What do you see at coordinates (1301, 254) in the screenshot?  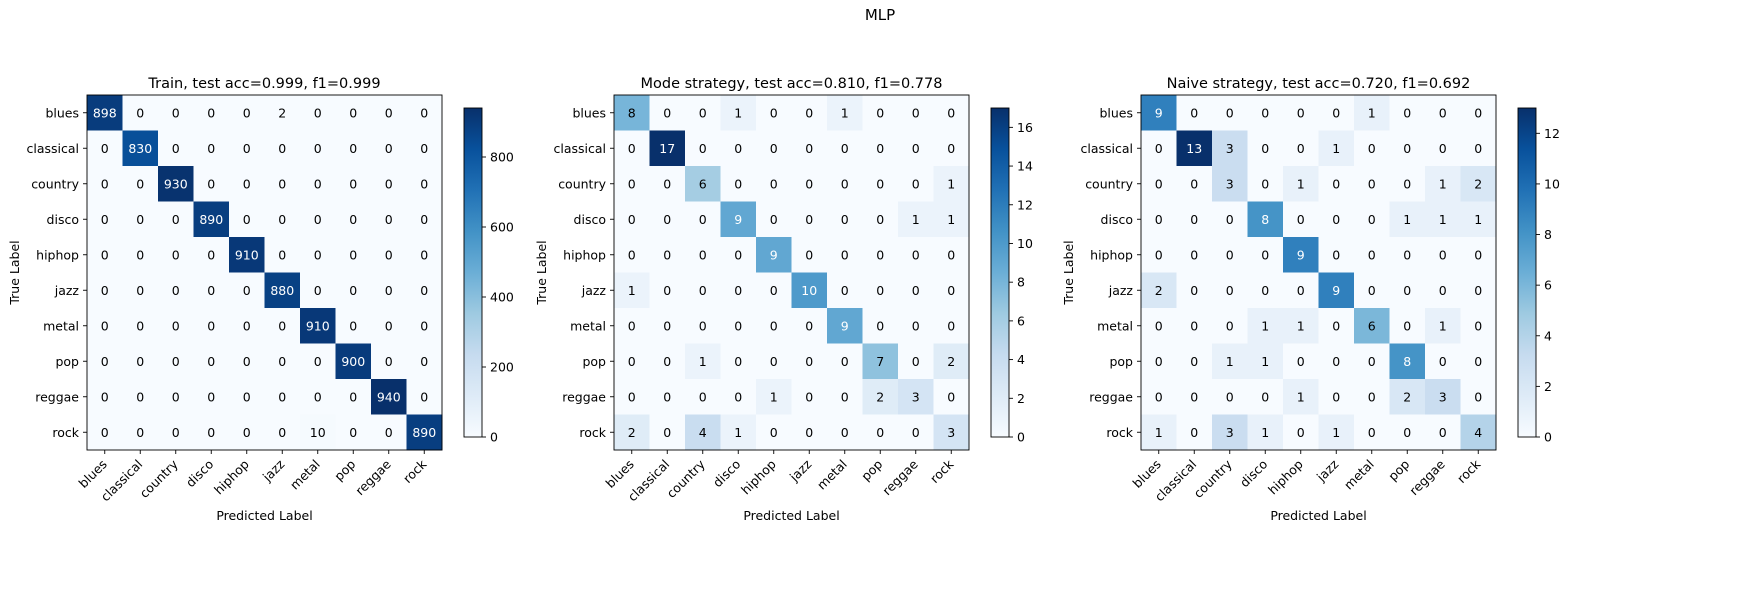 I see `cell-value-label: 9` at bounding box center [1301, 254].